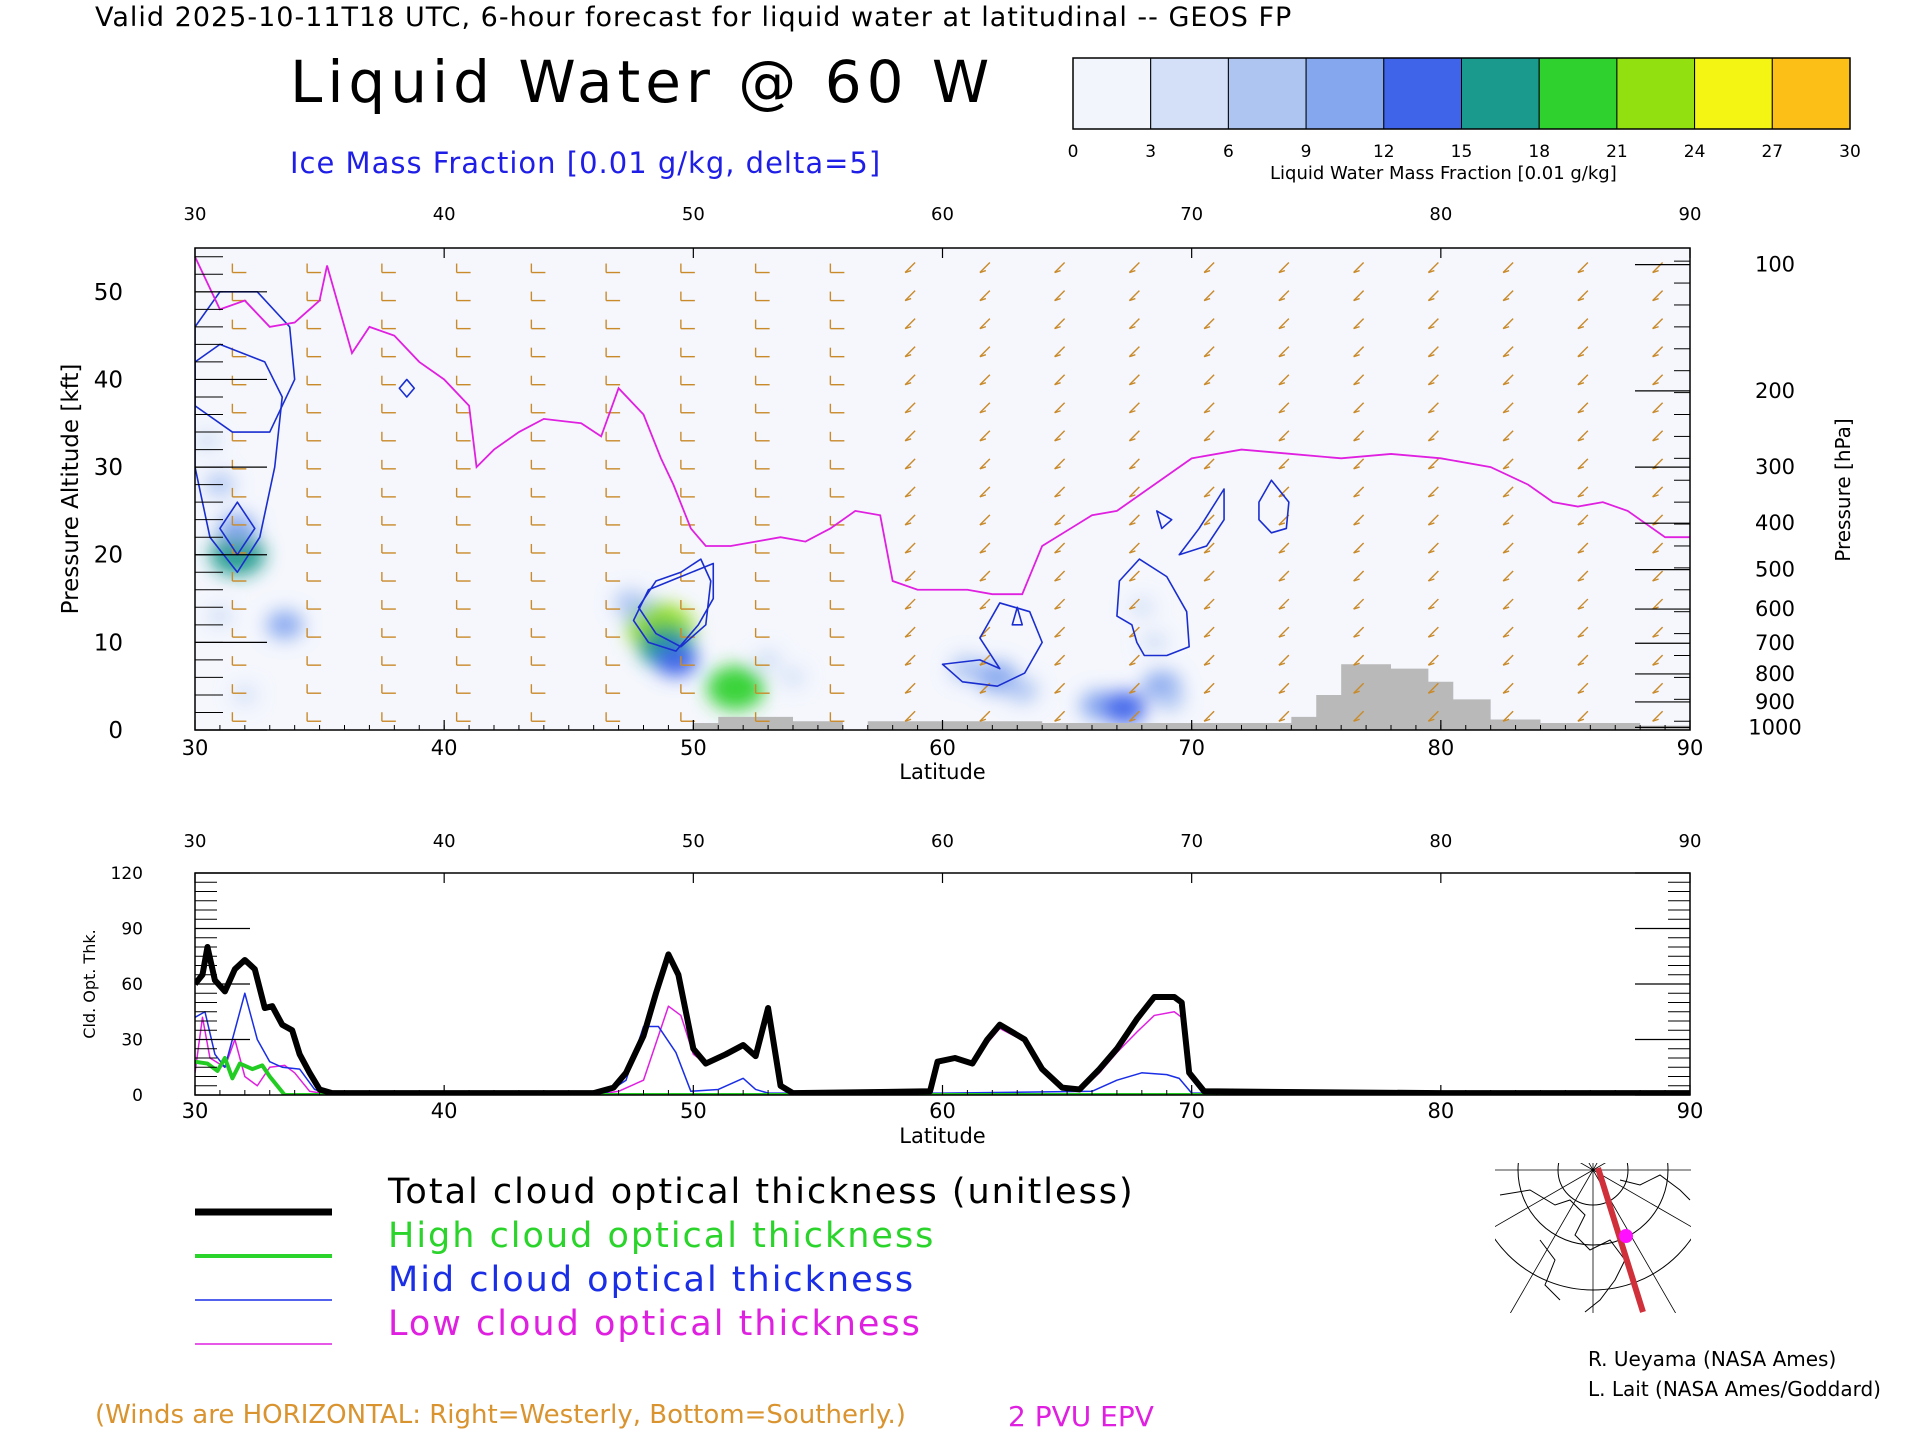 This screenshot has width=1920, height=1440. What do you see at coordinates (1626, 1236) in the screenshot?
I see `location-marker` at bounding box center [1626, 1236].